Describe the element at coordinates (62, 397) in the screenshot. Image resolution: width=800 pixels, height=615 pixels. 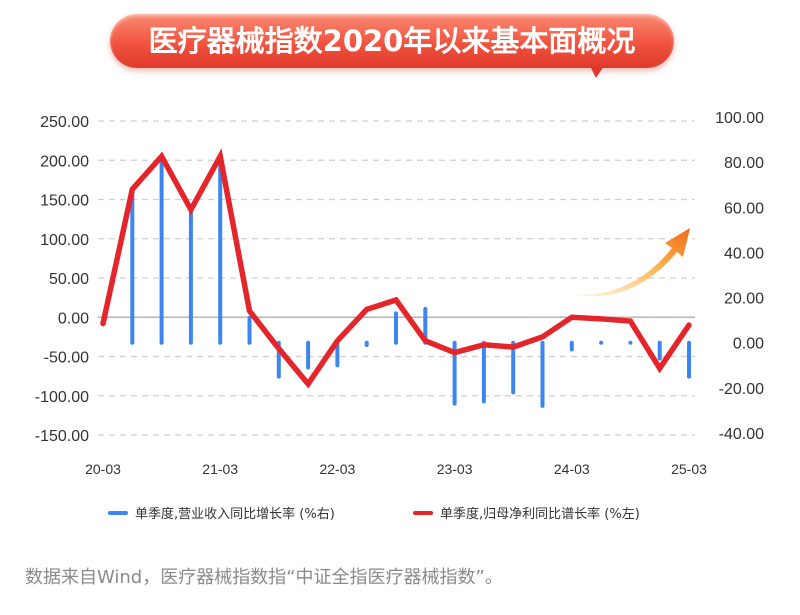
I see `left-axis-tick: -100.00` at that location.